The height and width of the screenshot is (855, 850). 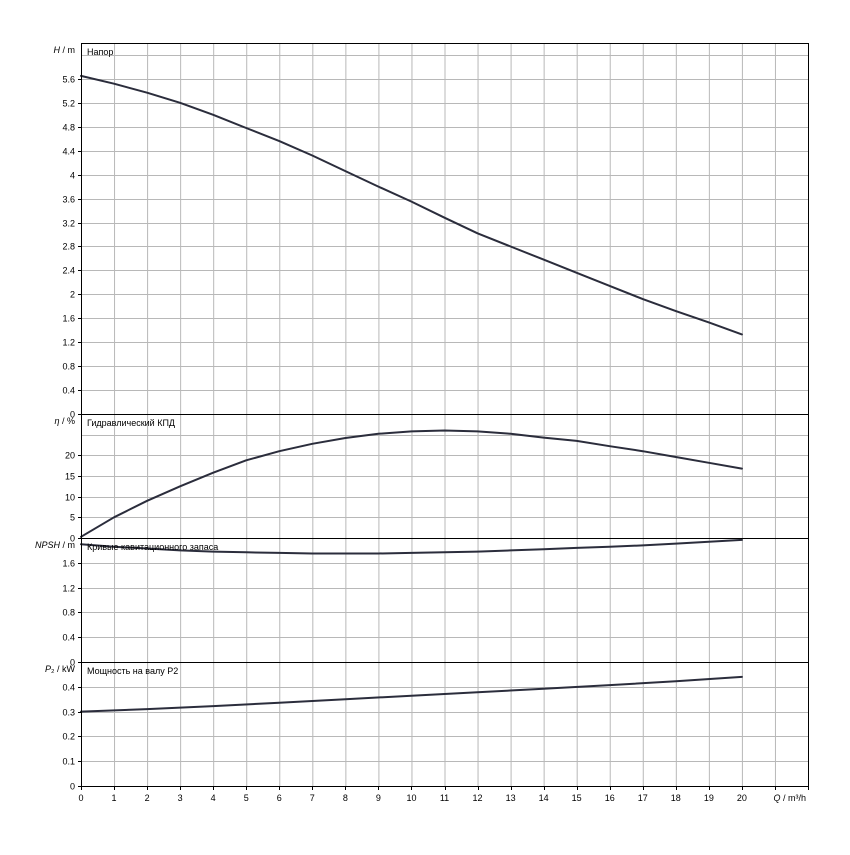 What do you see at coordinates (411, 798) in the screenshot?
I see `xtick-label: 10` at bounding box center [411, 798].